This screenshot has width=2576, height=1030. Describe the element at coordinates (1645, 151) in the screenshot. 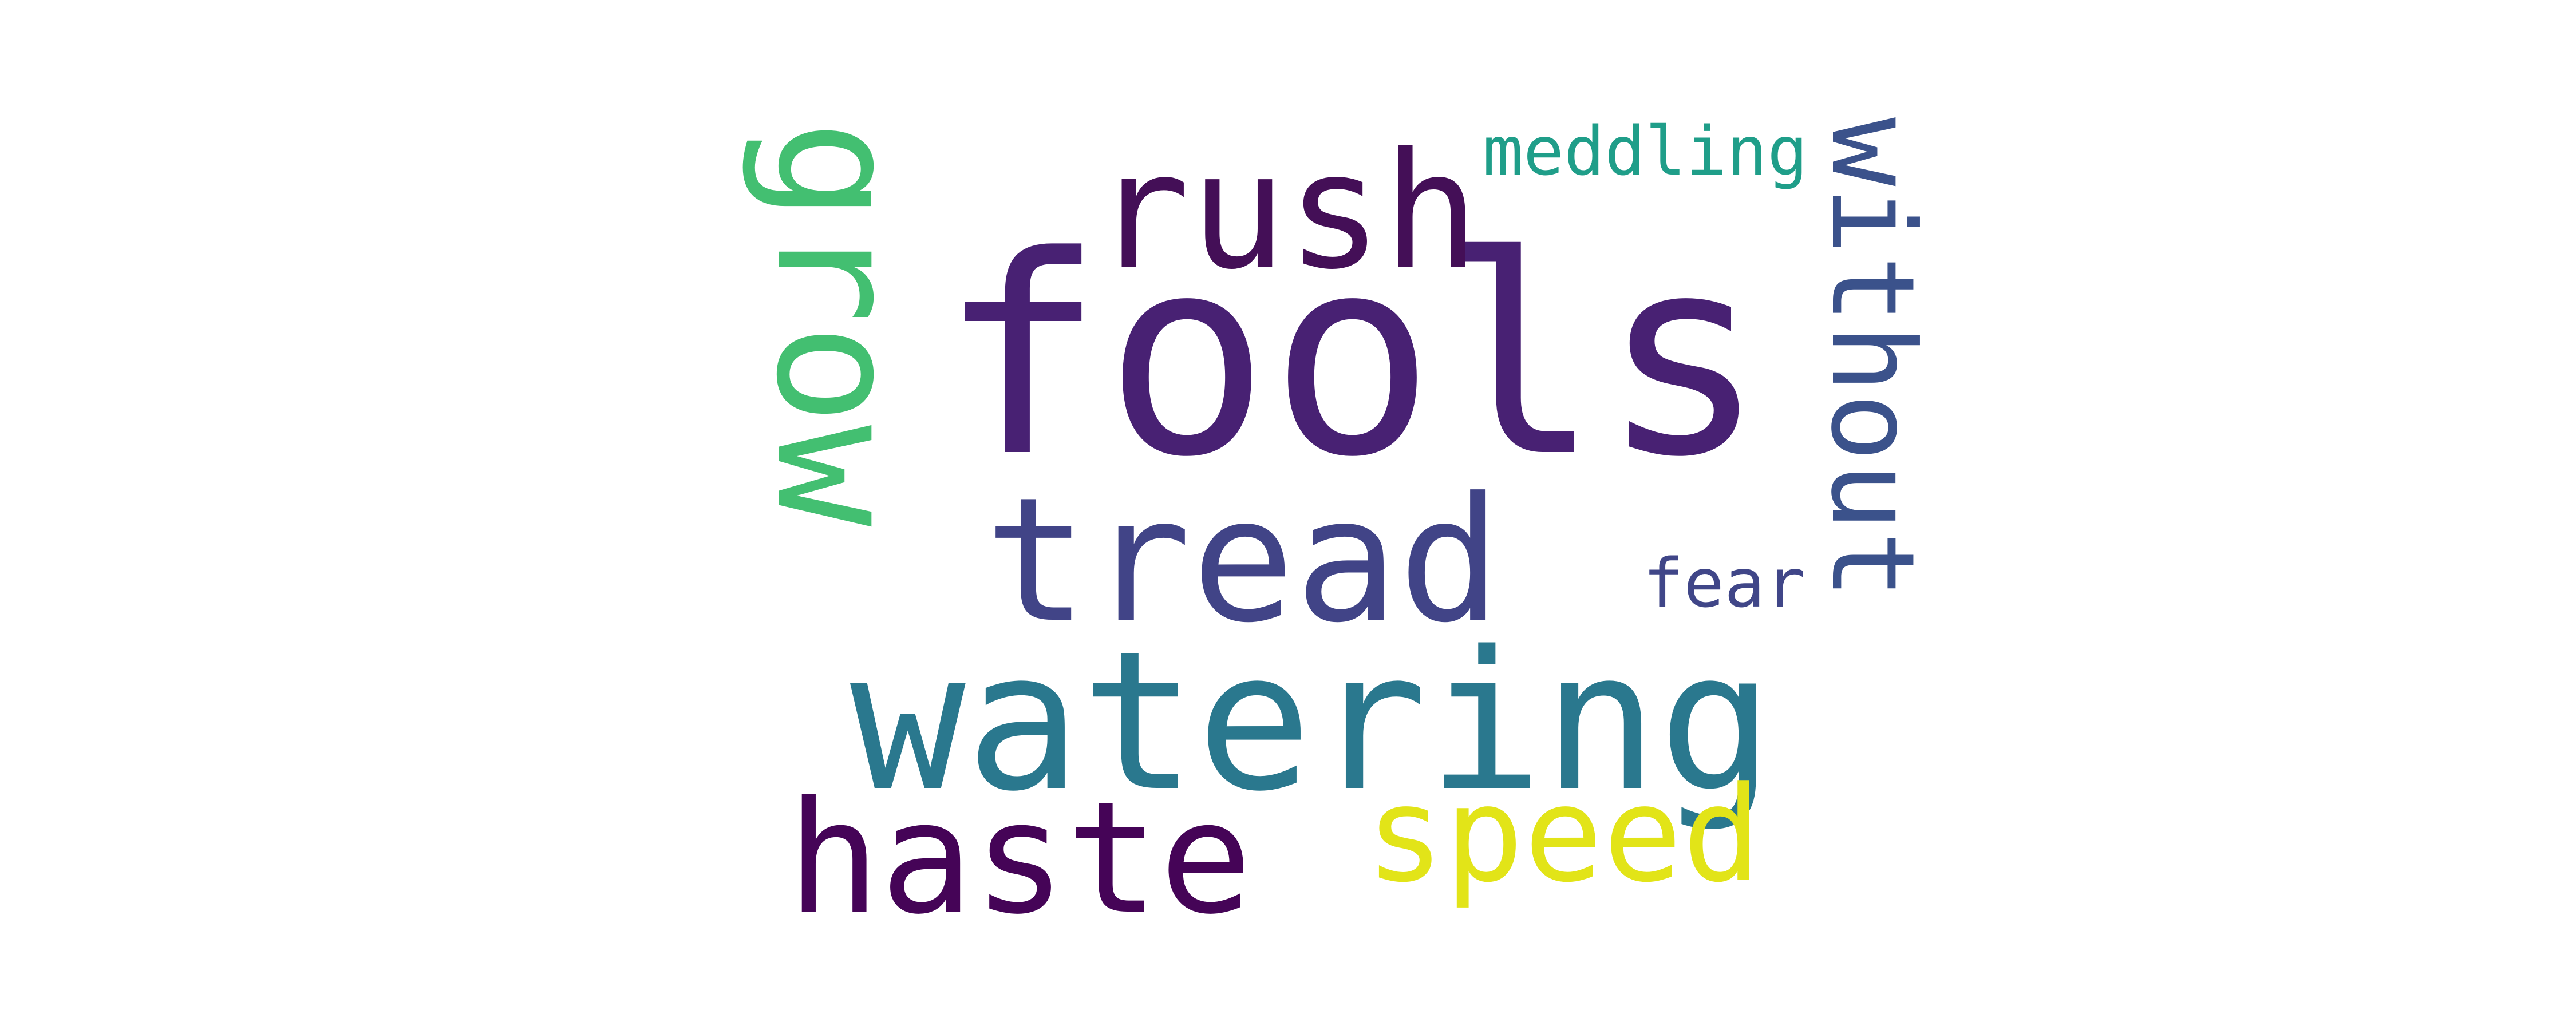

I see `word-meddling: meddling` at that location.